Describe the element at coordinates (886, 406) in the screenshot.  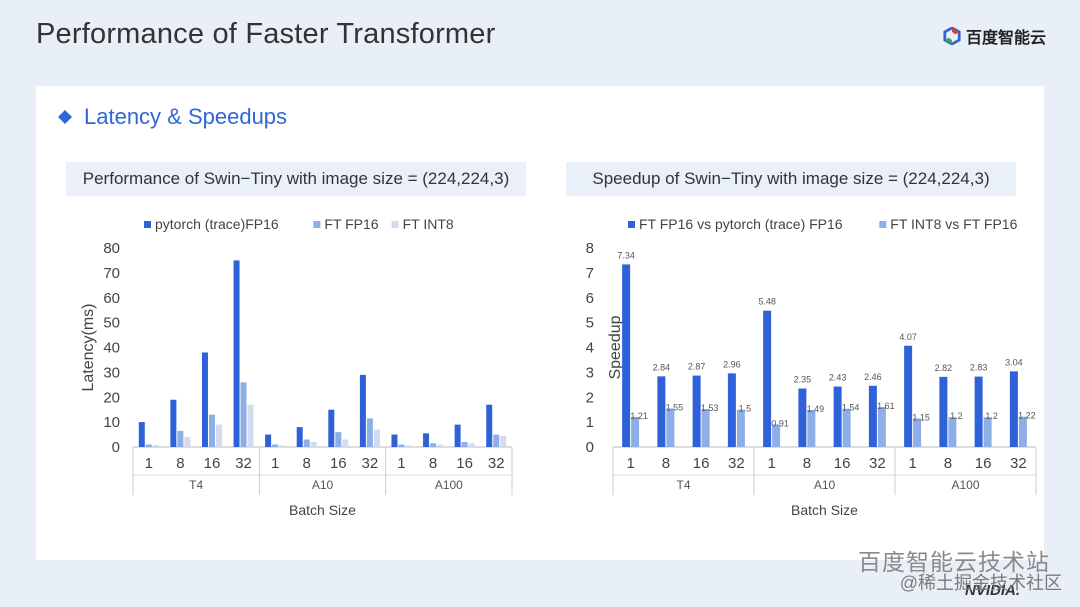
I see `data-label: 1.61` at that location.